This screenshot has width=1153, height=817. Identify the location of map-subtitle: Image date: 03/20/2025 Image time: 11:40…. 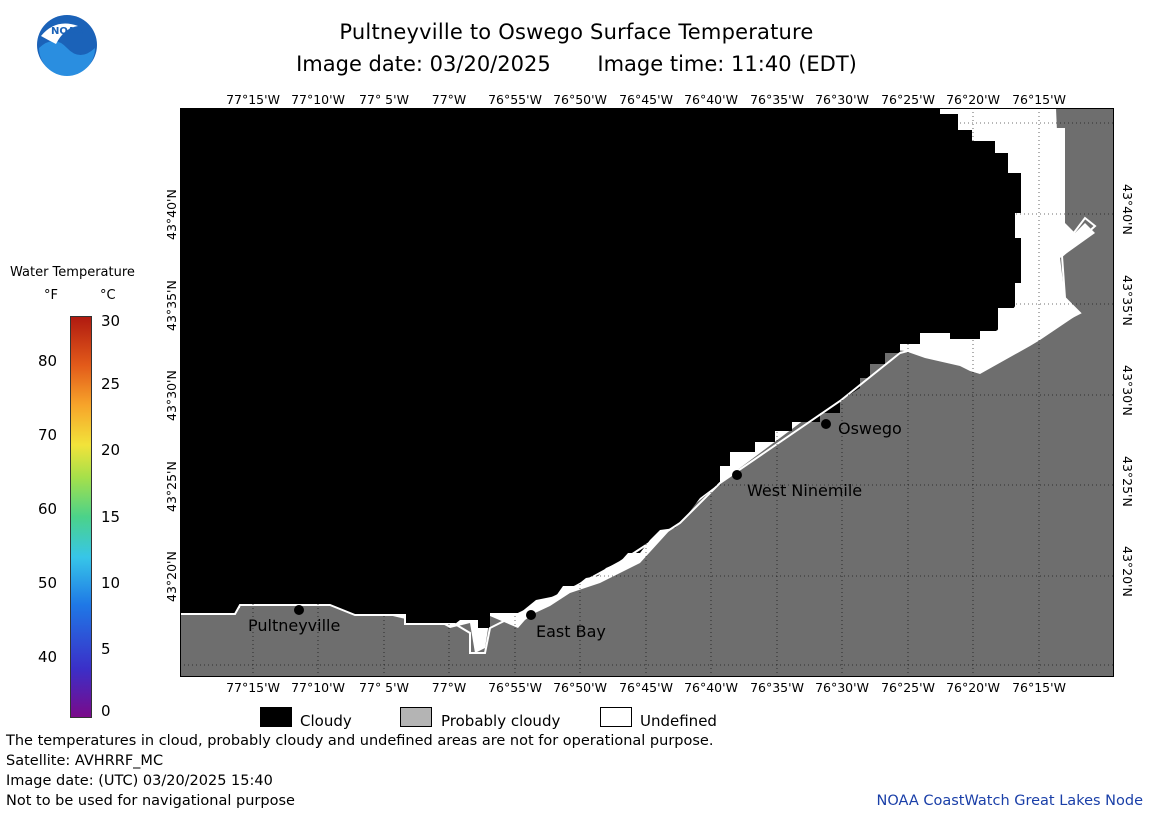
(576, 64).